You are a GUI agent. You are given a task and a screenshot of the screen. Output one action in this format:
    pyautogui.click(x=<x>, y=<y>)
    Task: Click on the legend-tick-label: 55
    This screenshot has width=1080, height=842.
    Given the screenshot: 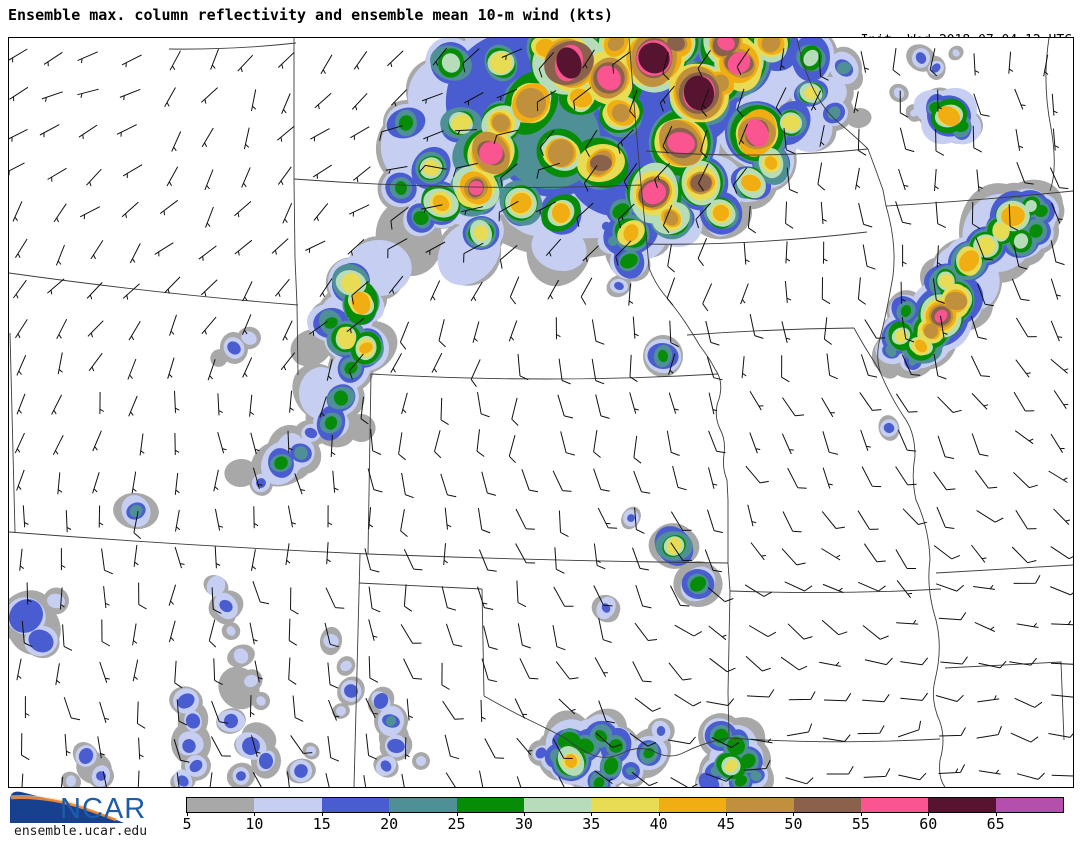 What is the action you would take?
    pyautogui.click(x=860, y=824)
    